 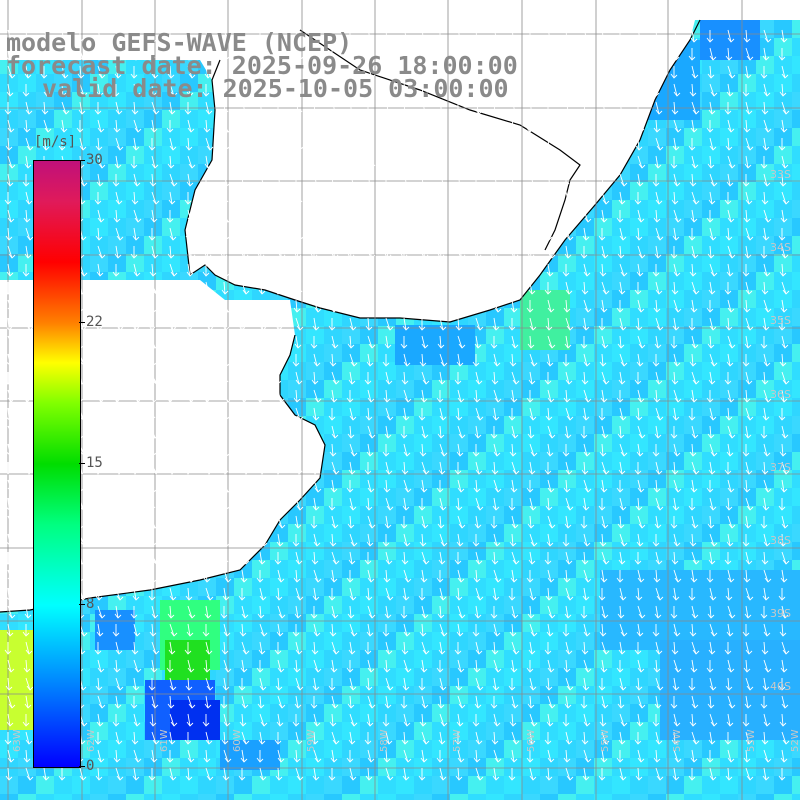 I want to click on longitude-label: 55W, so click(x=605, y=740).